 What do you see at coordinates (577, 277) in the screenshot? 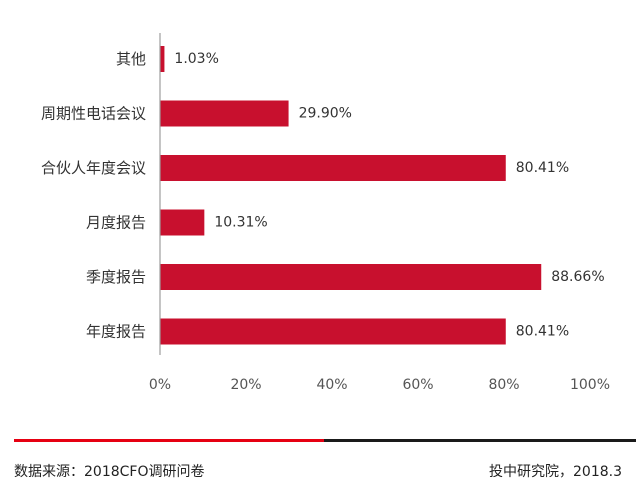
I see `value-label: 88.66%` at bounding box center [577, 277].